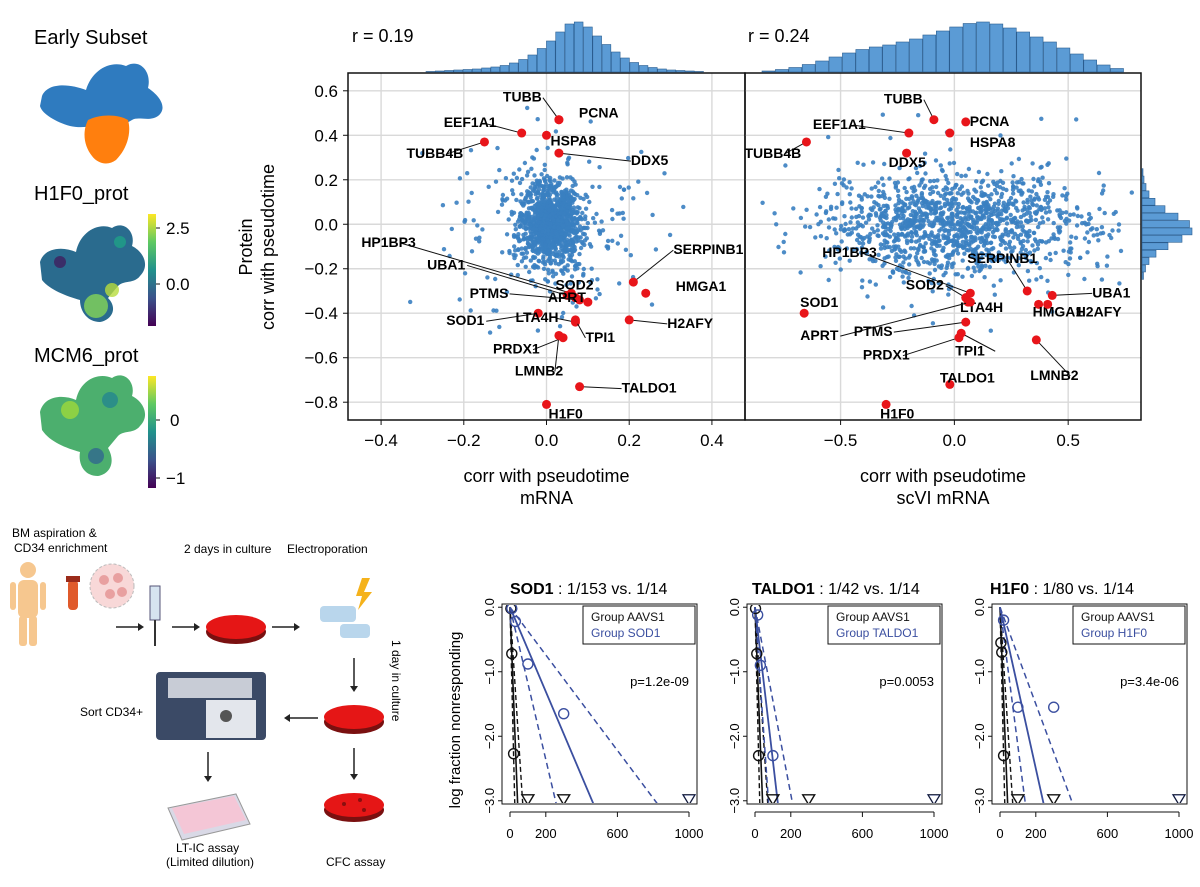  What do you see at coordinates (808, 798) in the screenshot?
I see `censored-point` at bounding box center [808, 798].